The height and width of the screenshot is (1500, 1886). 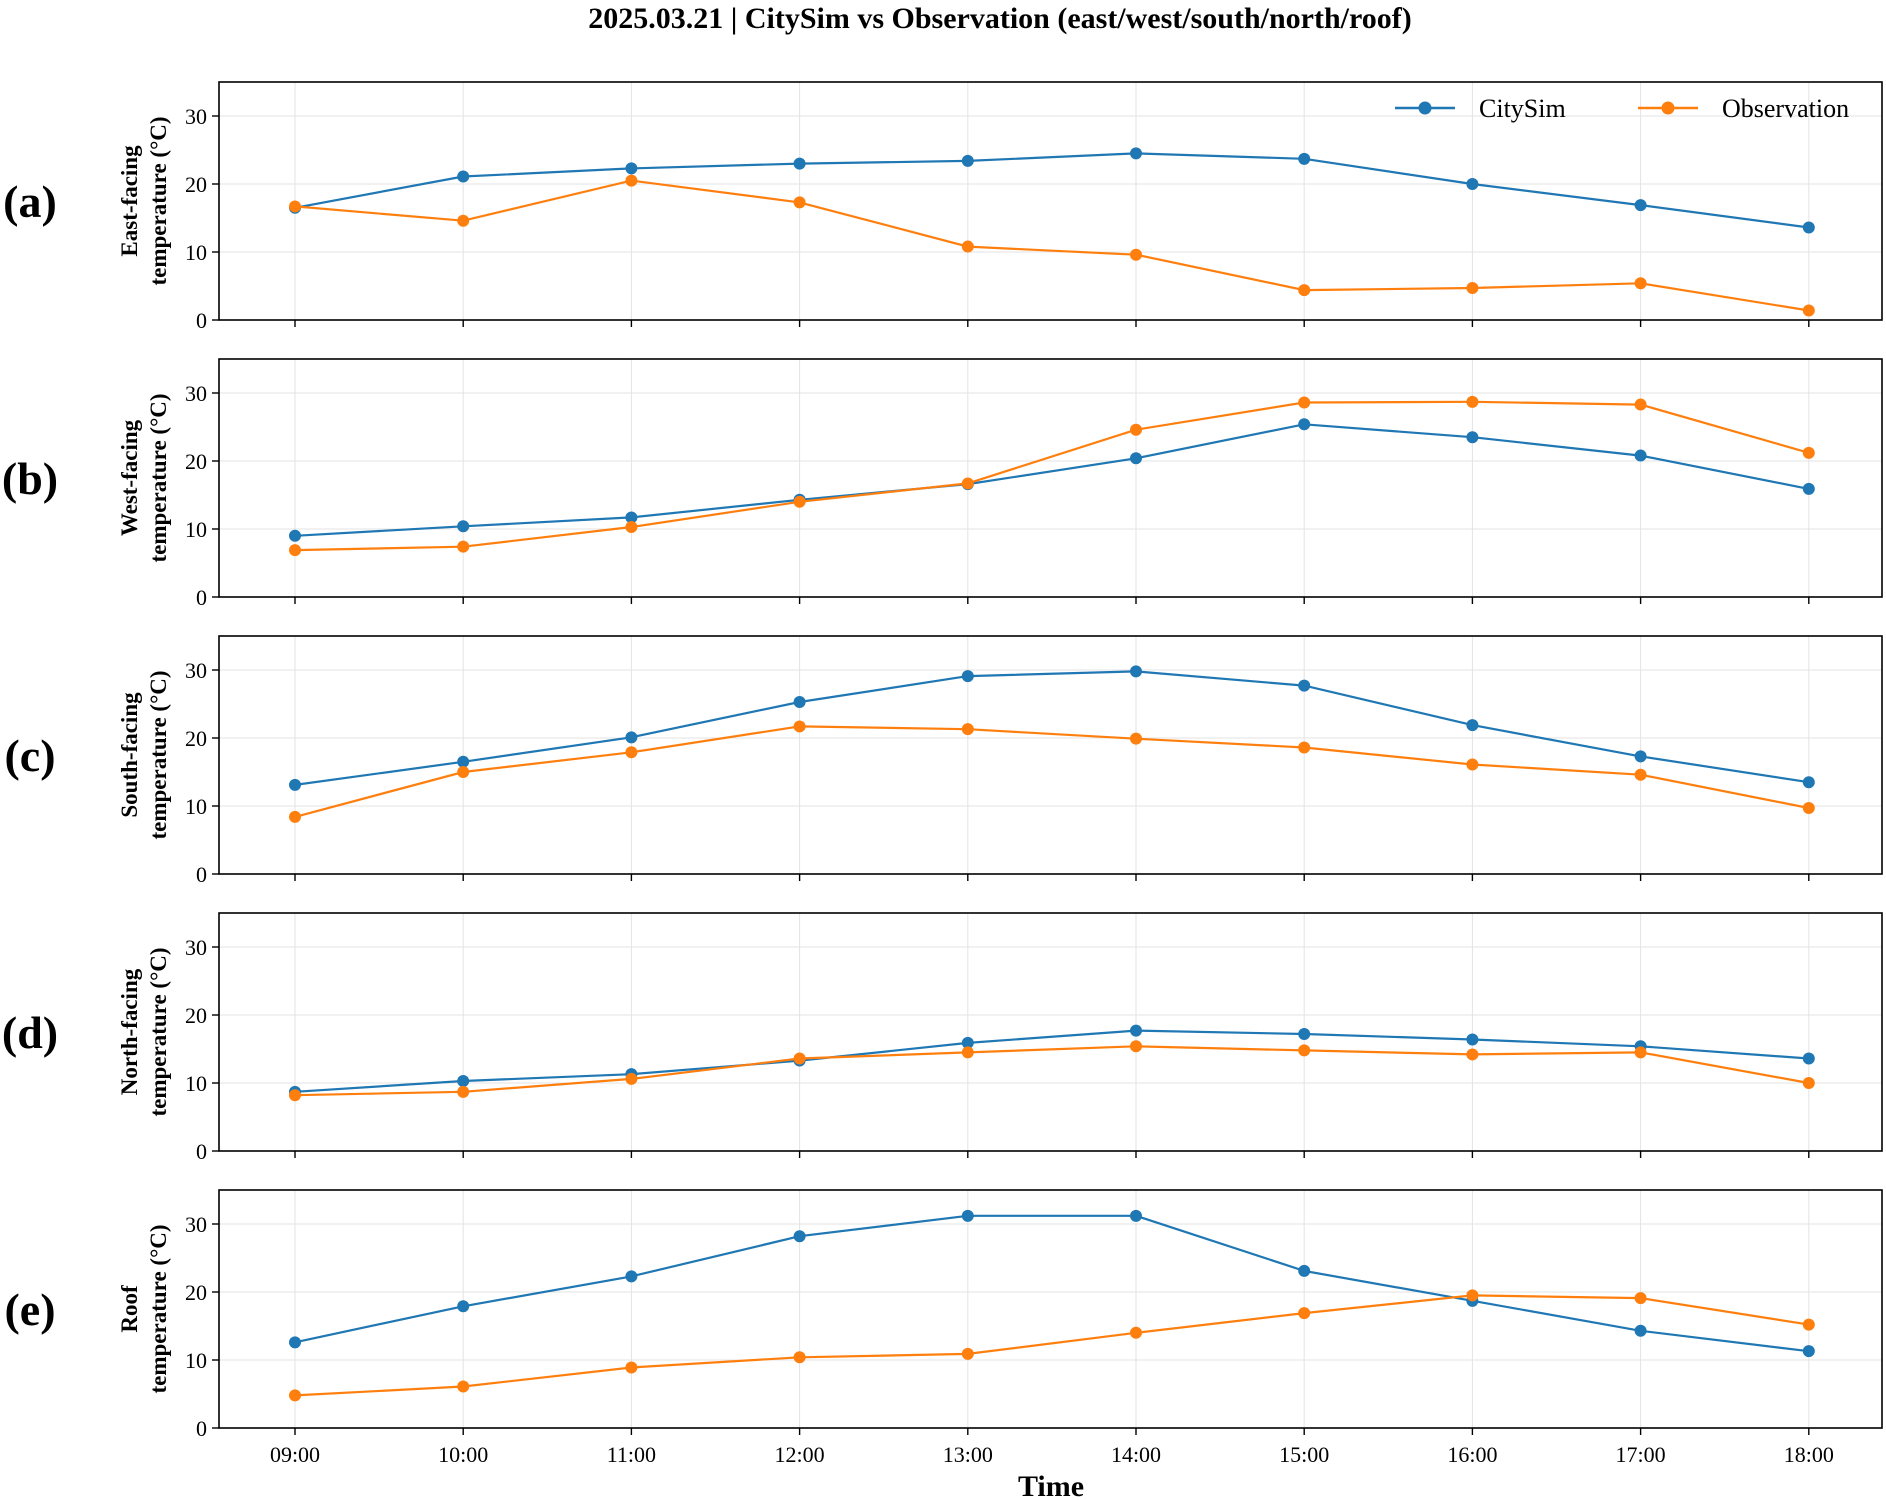 I want to click on legend: CitySim Observation, so click(x=1622, y=108).